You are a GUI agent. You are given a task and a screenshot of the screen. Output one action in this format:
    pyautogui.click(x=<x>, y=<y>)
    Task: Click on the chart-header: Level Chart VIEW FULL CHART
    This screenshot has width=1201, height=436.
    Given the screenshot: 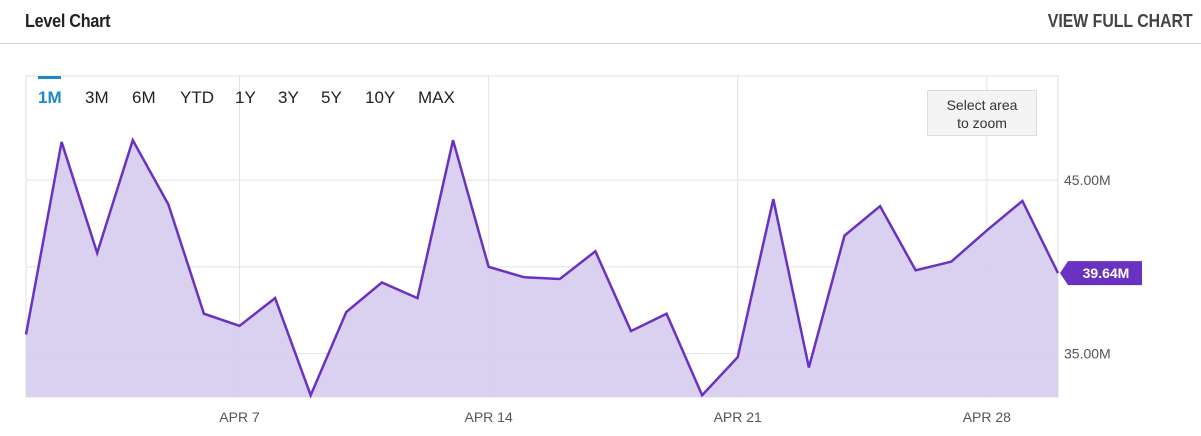 What is the action you would take?
    pyautogui.click(x=600, y=22)
    